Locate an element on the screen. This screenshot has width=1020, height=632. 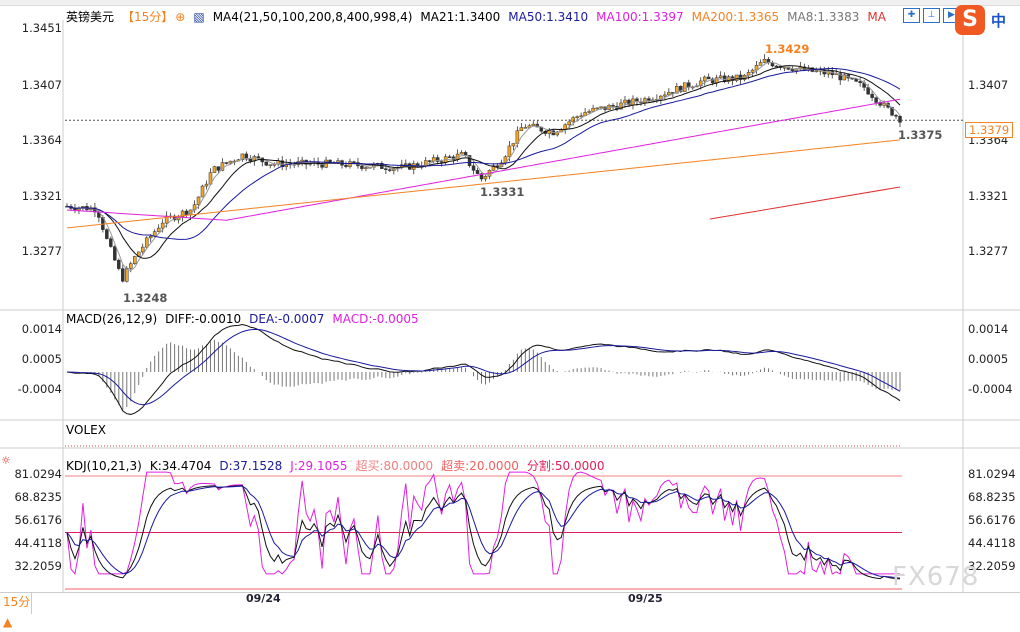
macd-dea: DEA:-0.0007 is located at coordinates (287, 319).